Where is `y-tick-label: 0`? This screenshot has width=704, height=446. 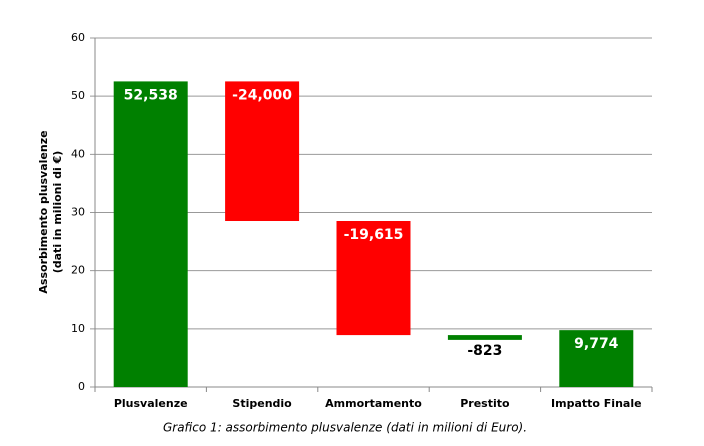 y-tick-label: 0 is located at coordinates (81, 386).